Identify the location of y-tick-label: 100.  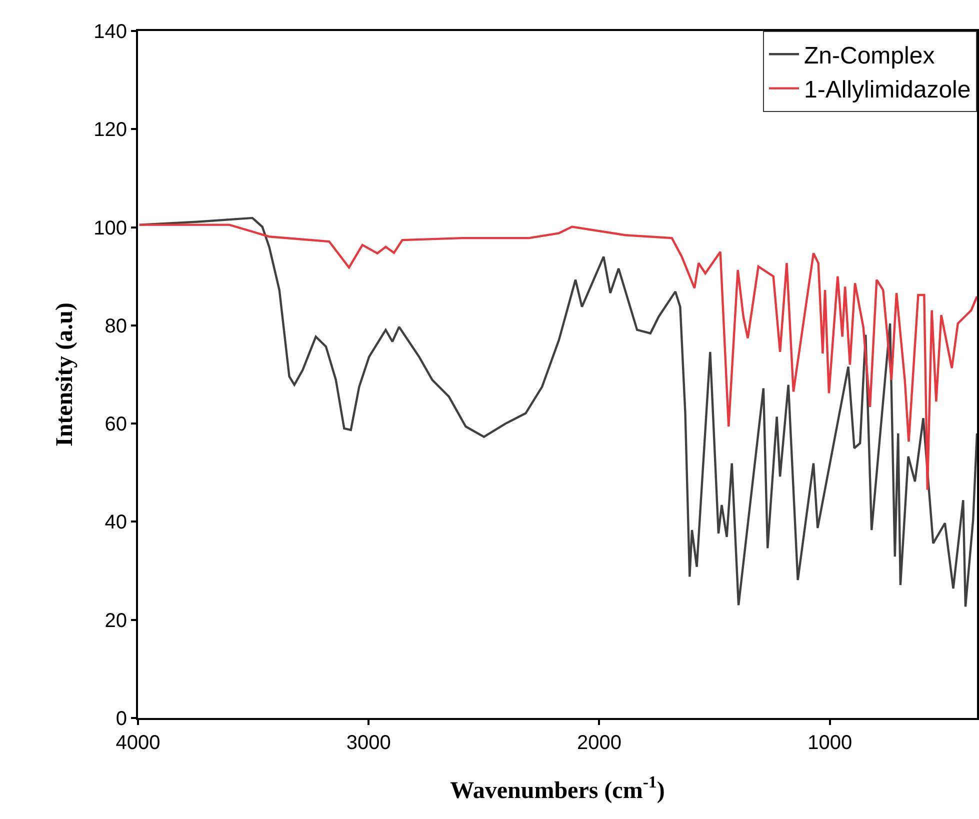
(110, 228).